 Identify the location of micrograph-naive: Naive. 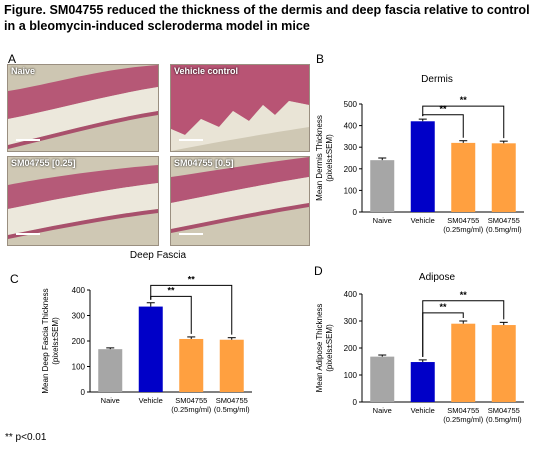
(83, 108).